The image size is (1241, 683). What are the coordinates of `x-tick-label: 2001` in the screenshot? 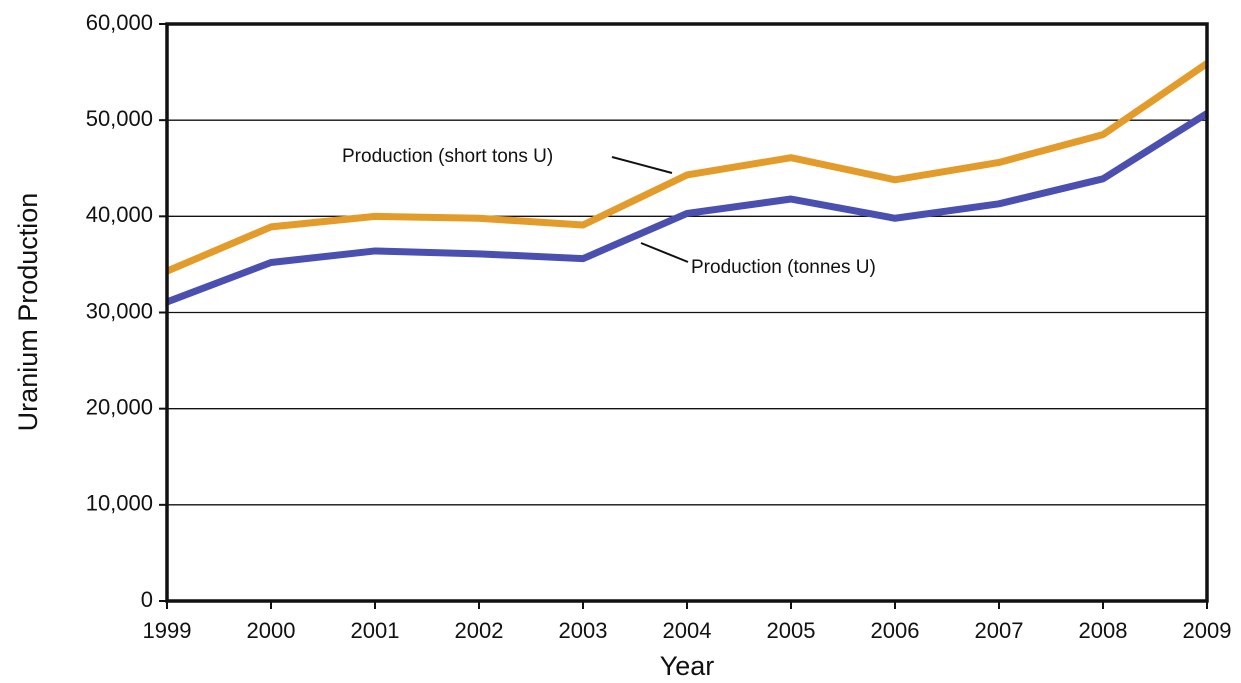 It's located at (375, 630).